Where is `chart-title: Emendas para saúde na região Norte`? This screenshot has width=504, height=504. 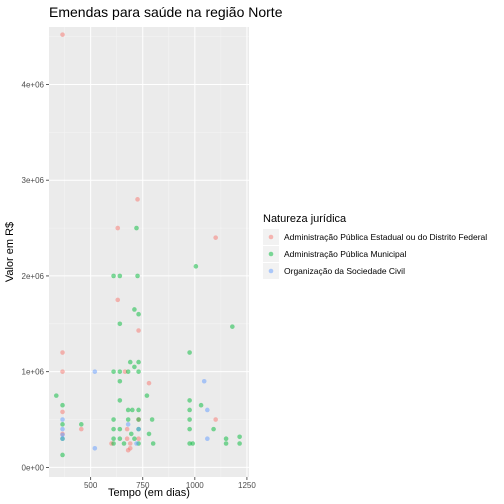
chart-title: Emendas para saúde na região Norte is located at coordinates (166, 12).